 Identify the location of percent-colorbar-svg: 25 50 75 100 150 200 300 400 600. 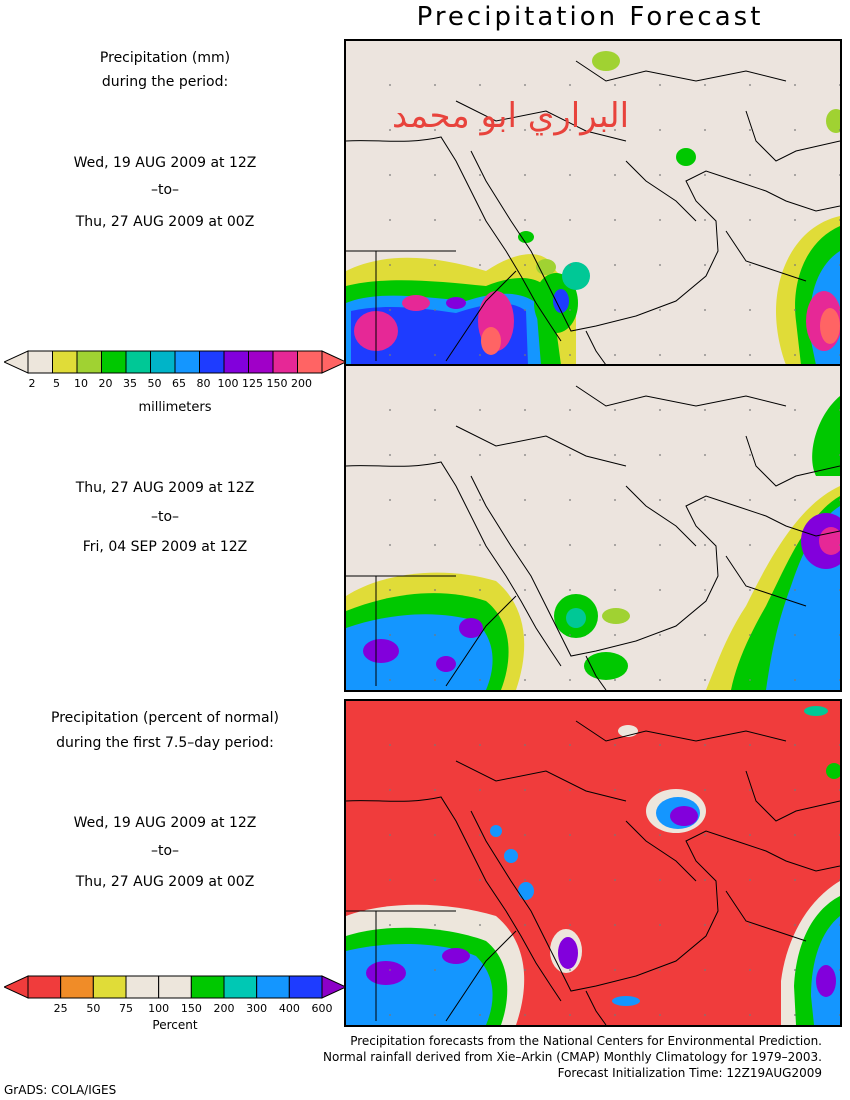
(175, 995).